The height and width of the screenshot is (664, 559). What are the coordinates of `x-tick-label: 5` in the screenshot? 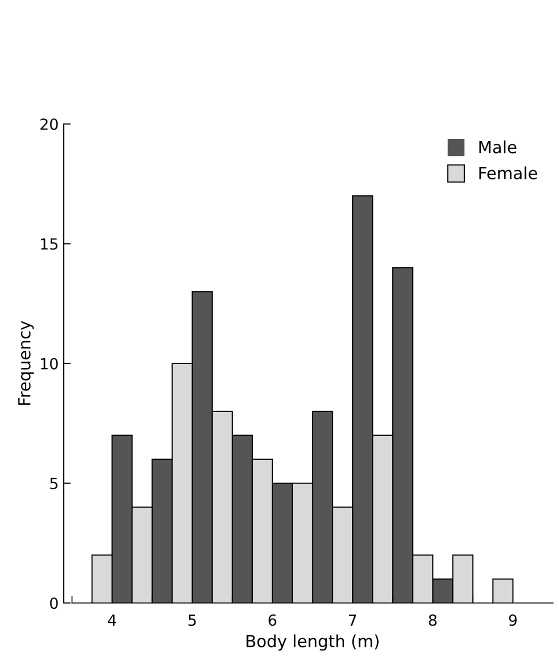 It's located at (192, 620).